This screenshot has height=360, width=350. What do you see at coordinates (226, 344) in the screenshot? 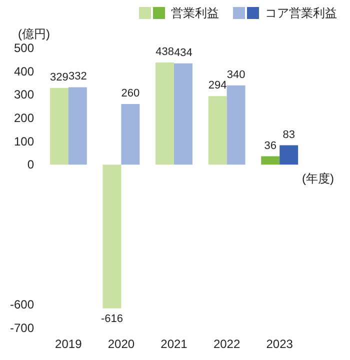
I see `x-tick-label: 2022` at bounding box center [226, 344].